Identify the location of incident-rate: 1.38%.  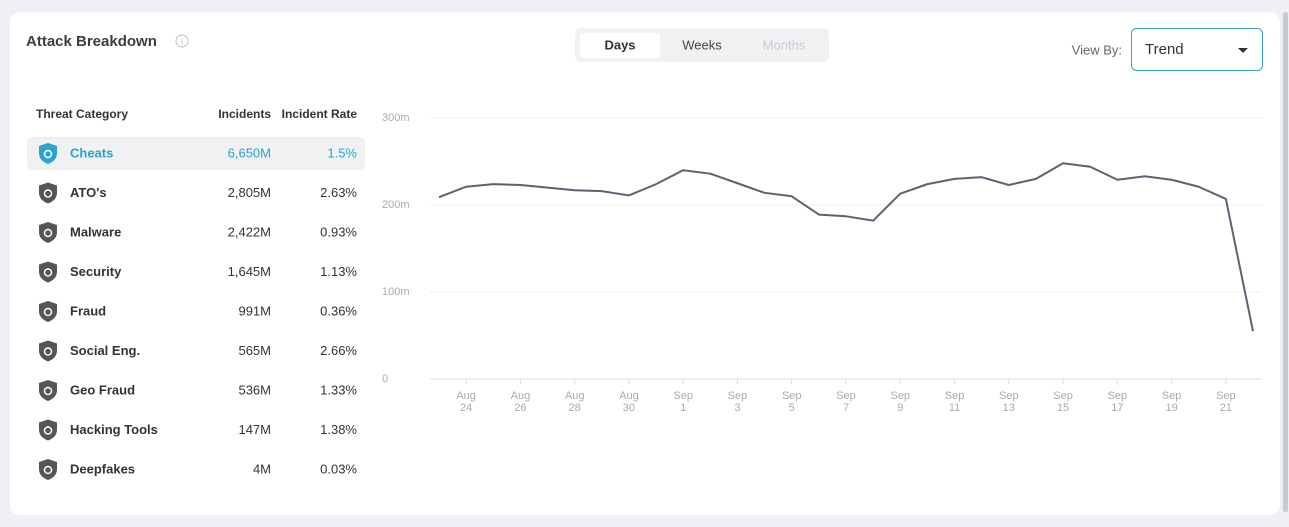
(338, 429).